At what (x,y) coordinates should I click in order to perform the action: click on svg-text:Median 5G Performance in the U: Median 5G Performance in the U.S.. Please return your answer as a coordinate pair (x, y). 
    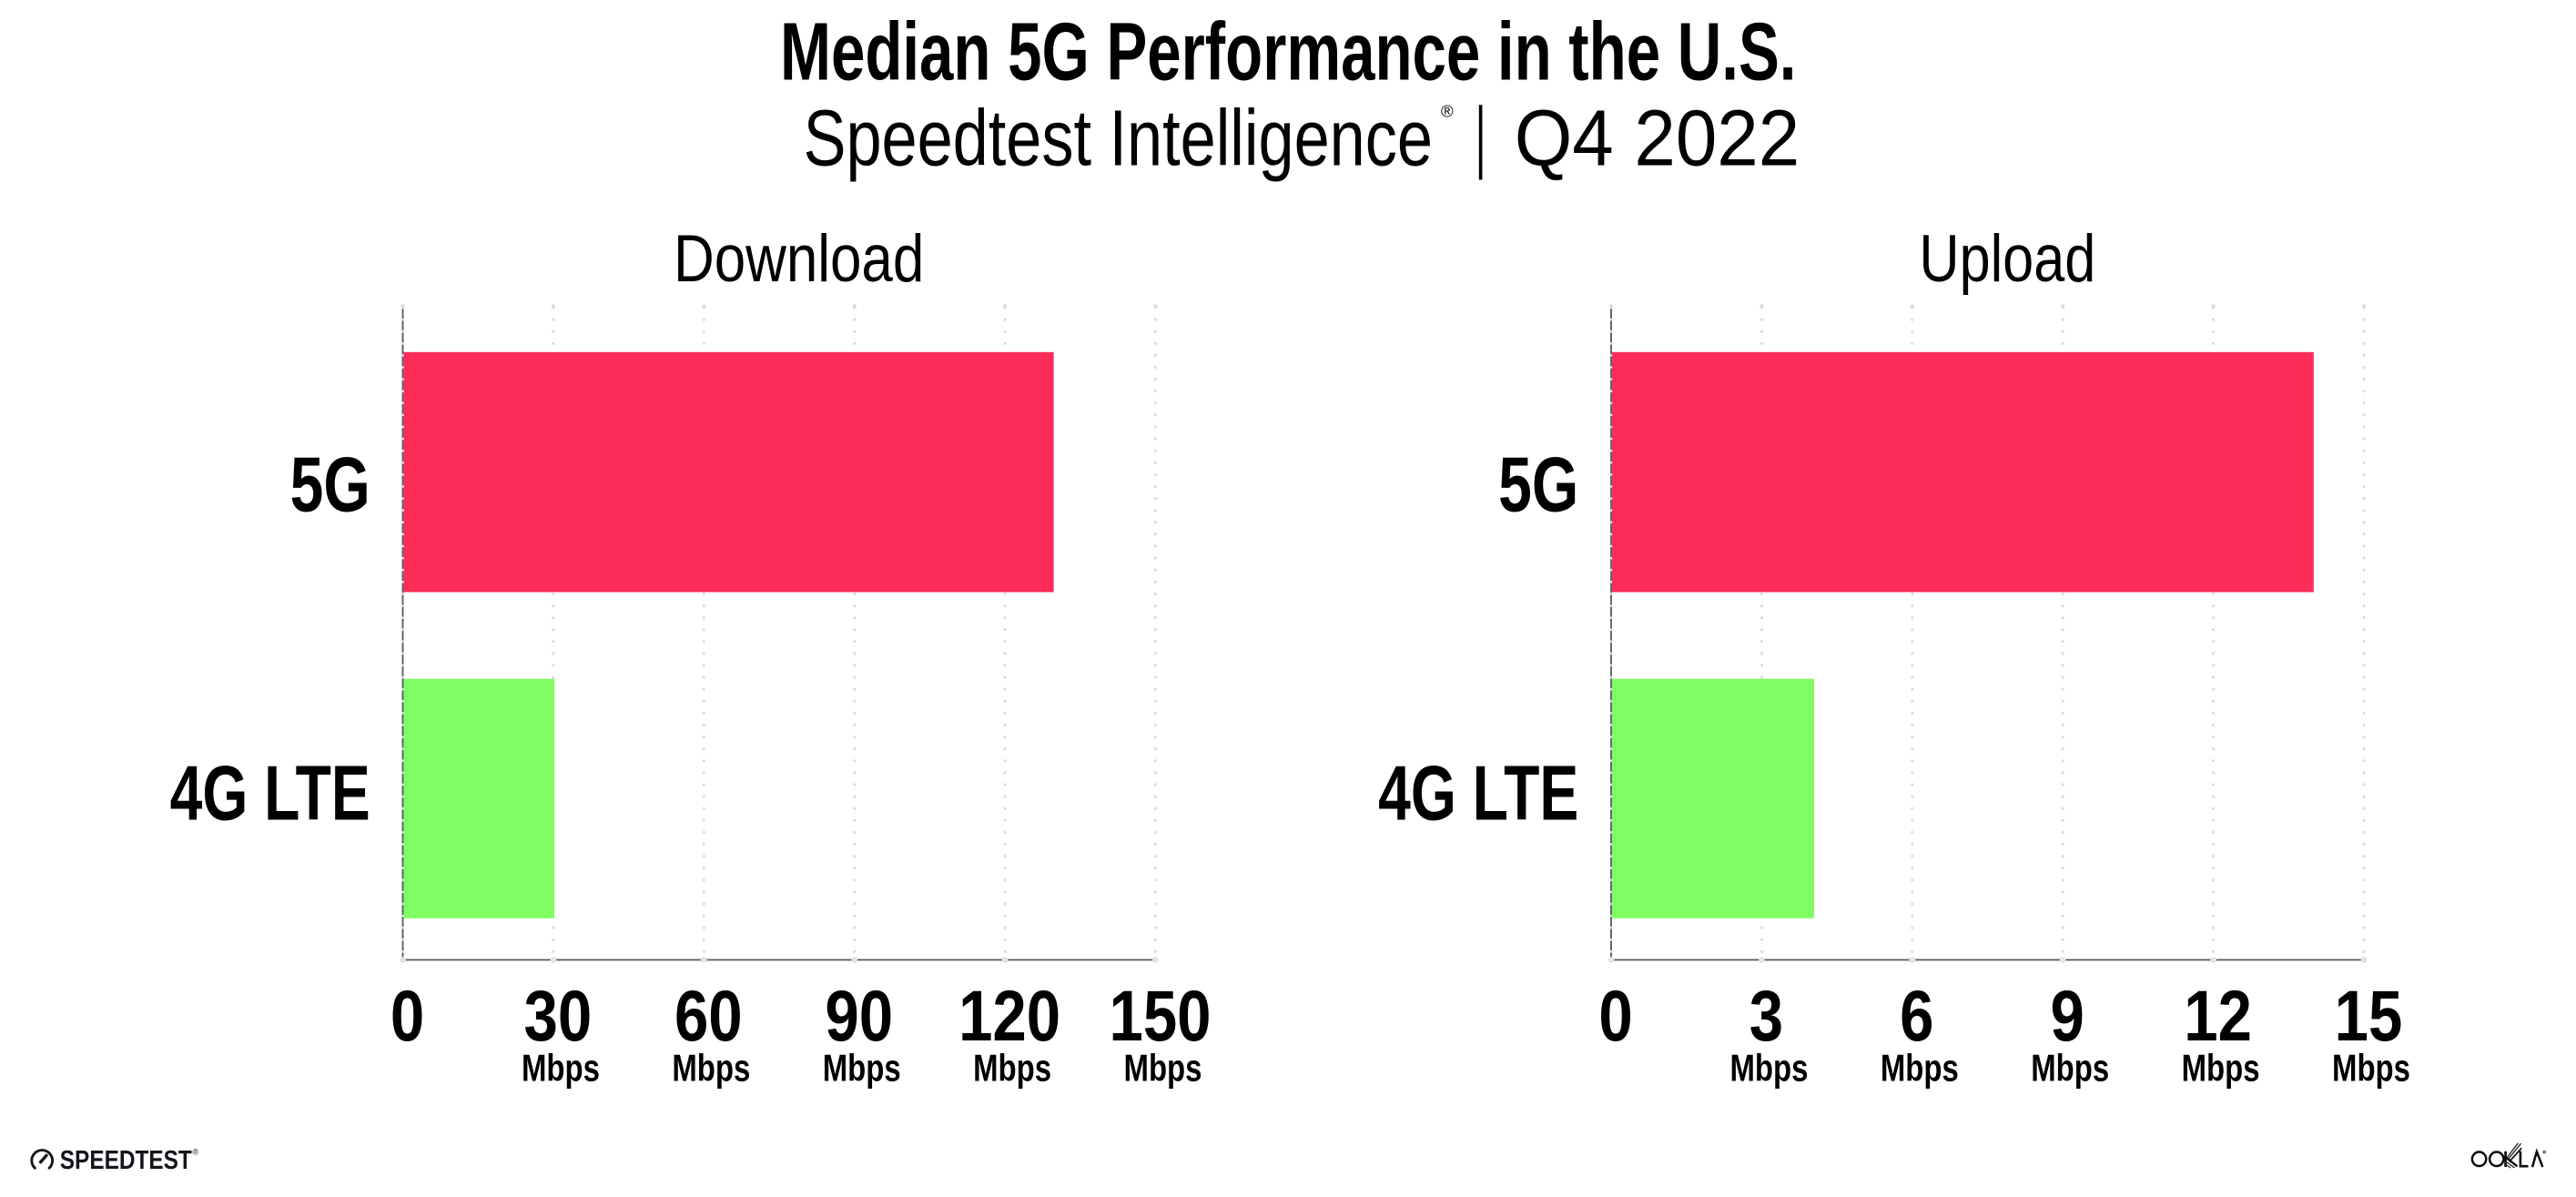
    Looking at the image, I should click on (1288, 51).